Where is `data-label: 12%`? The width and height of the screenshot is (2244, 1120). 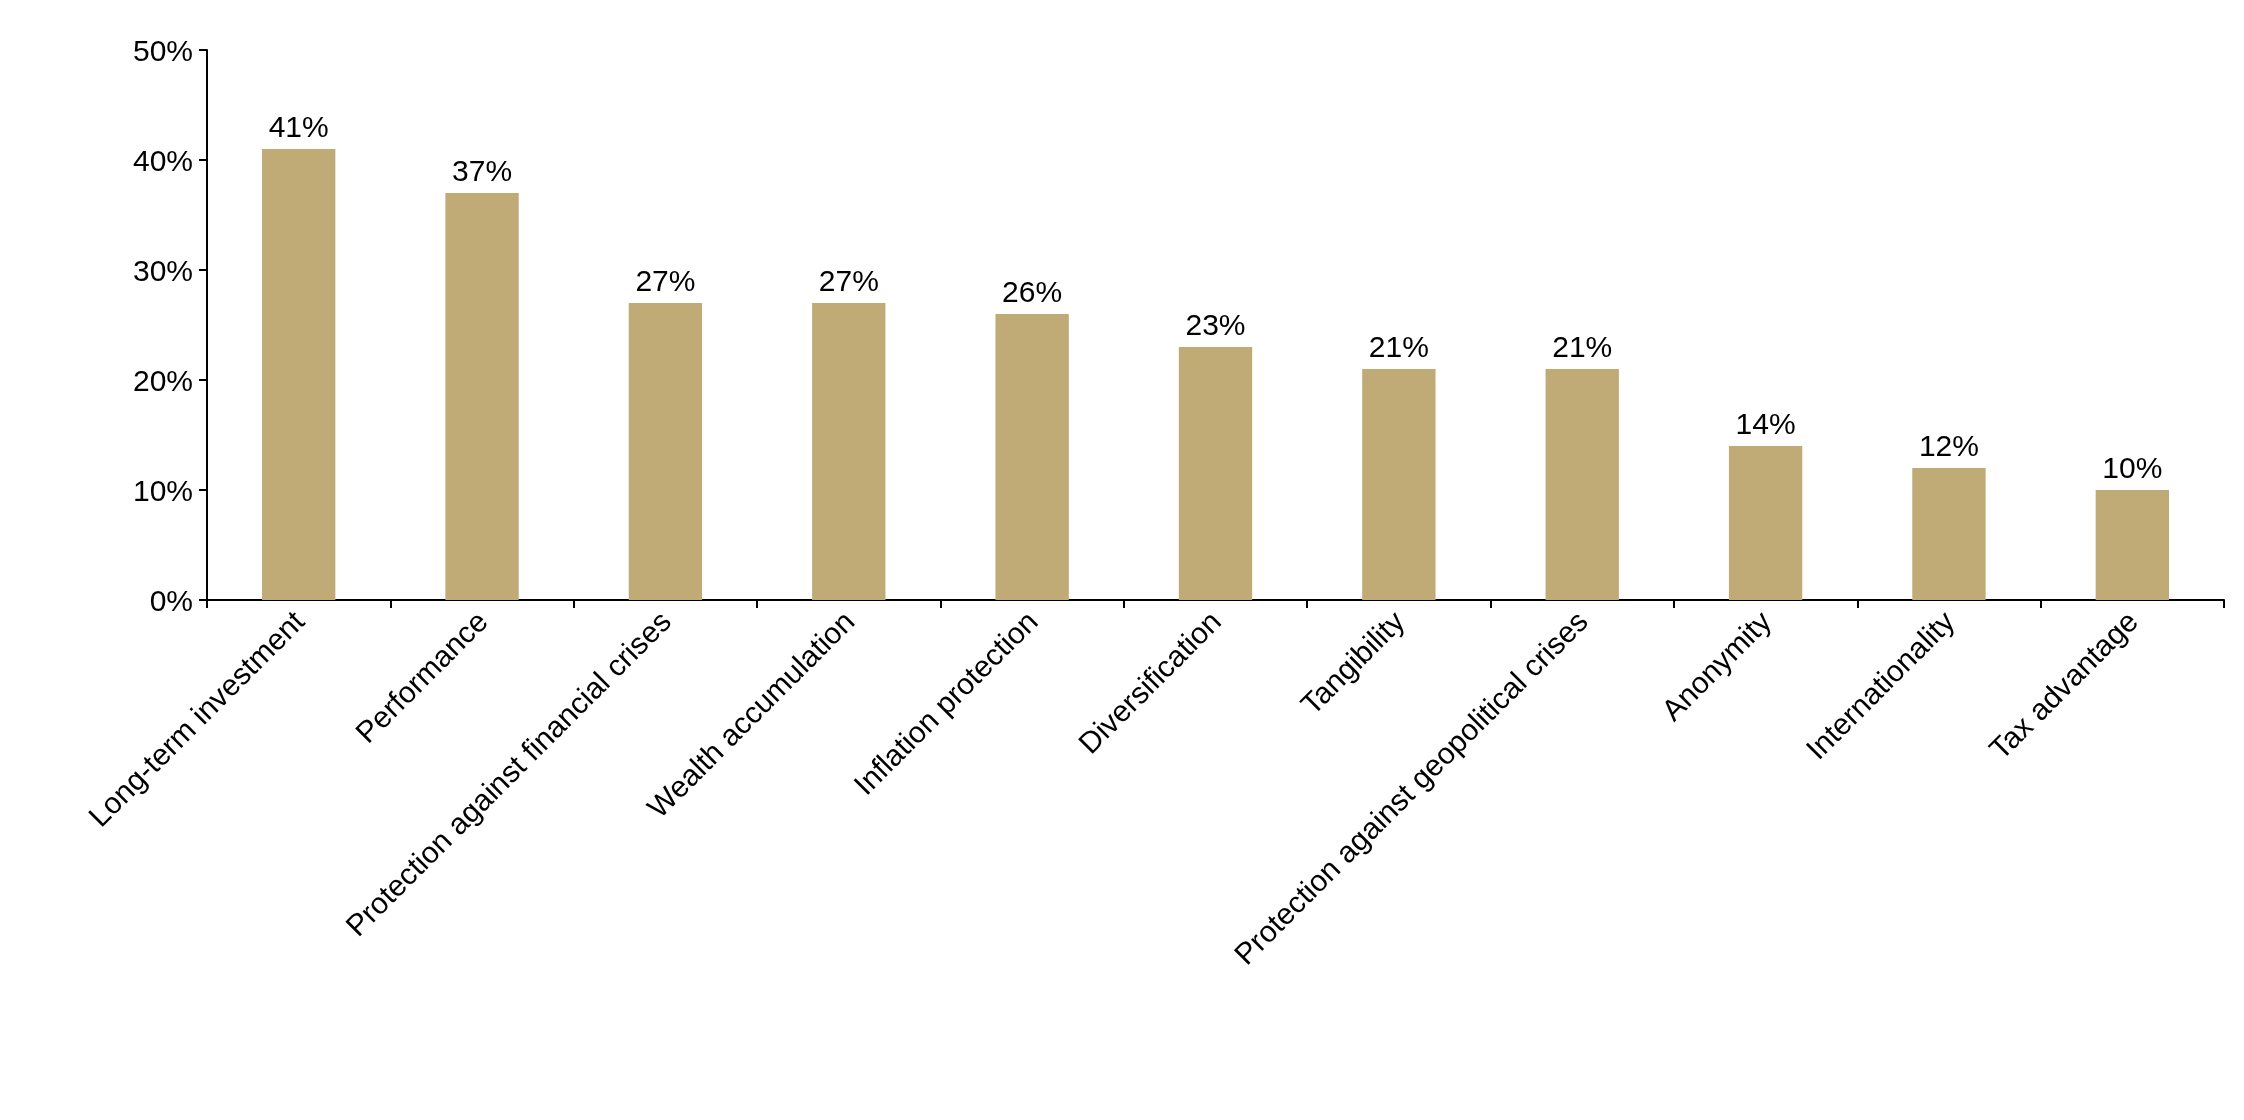 data-label: 12% is located at coordinates (1948, 445).